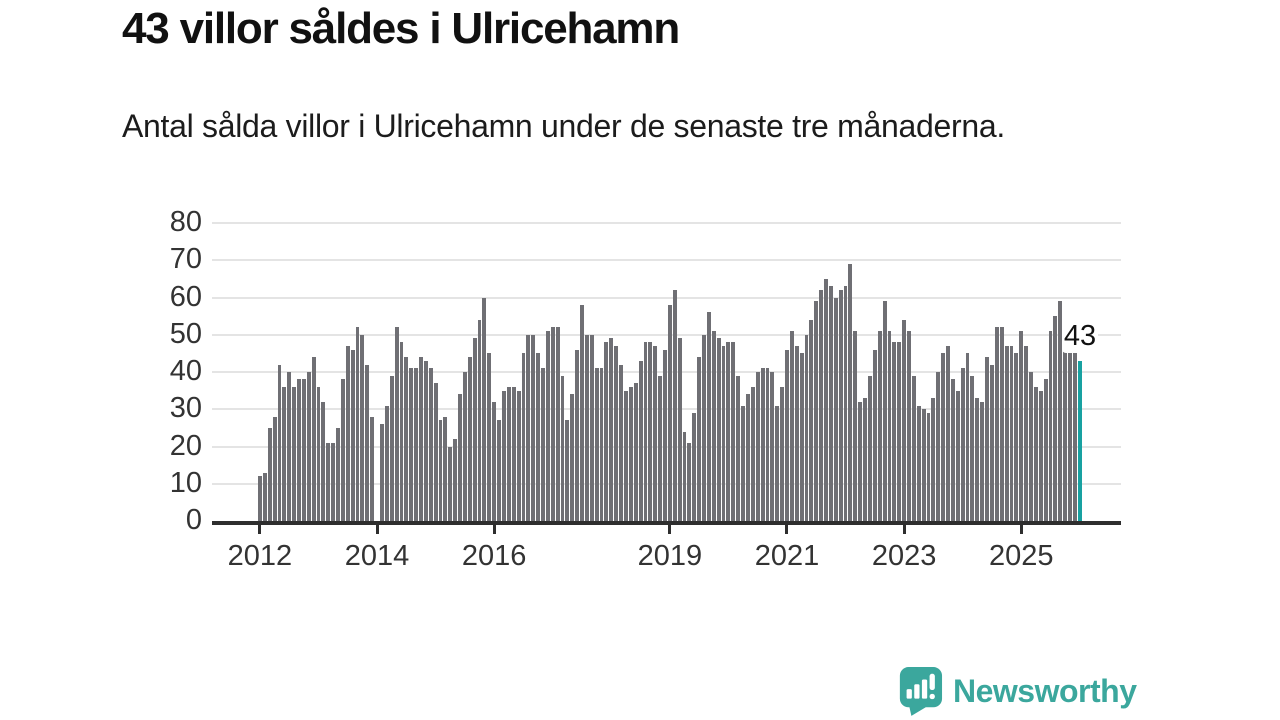  I want to click on y-axis-label: 70, so click(185, 259).